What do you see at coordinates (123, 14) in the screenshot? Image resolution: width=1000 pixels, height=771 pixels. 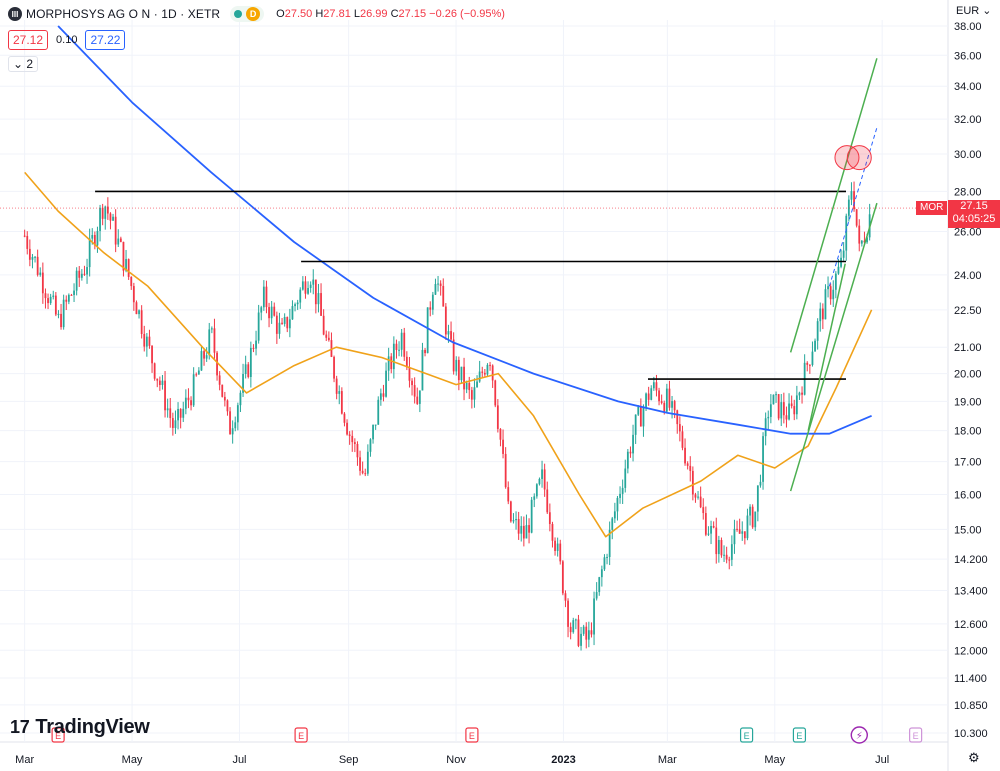 I see `symbol-title: MORPHOSYS AG O N · 1D · XETR` at bounding box center [123, 14].